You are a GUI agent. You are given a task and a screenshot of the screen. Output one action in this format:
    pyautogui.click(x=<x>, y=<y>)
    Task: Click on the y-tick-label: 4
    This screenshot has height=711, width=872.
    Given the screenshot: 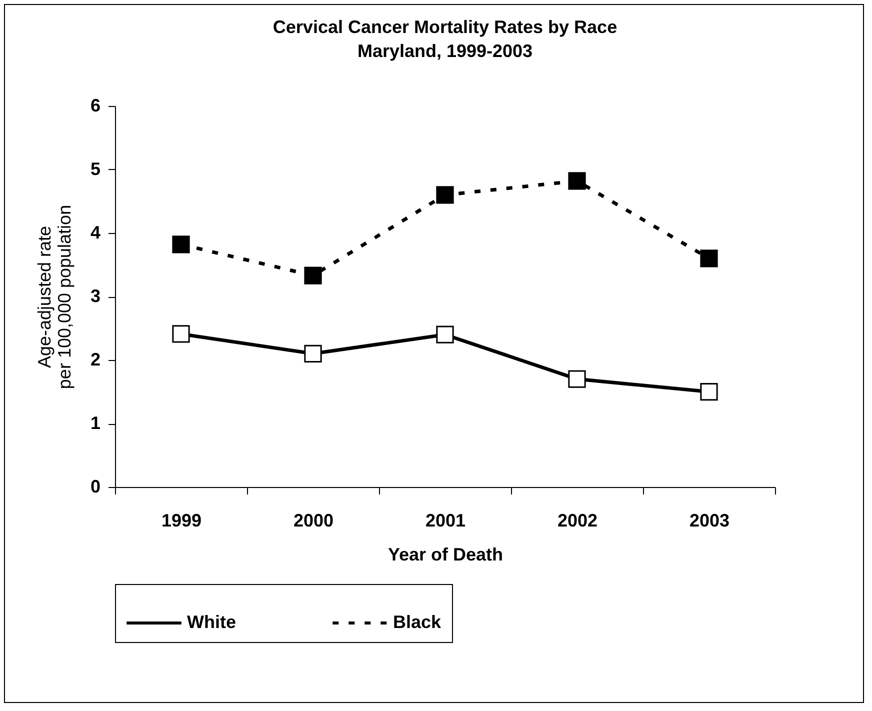 What is the action you would take?
    pyautogui.click(x=95, y=232)
    